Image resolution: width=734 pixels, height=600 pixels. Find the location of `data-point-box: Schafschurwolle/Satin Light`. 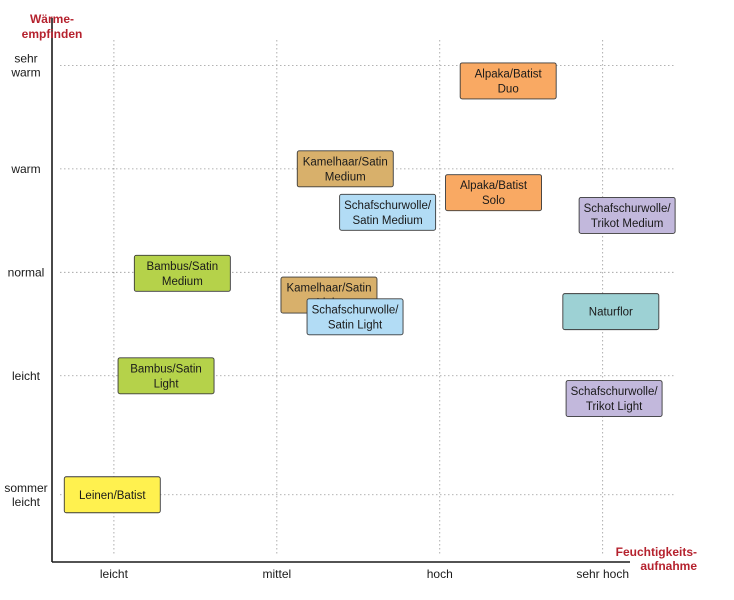

data-point-box: Schafschurwolle/Satin Light is located at coordinates (355, 317).